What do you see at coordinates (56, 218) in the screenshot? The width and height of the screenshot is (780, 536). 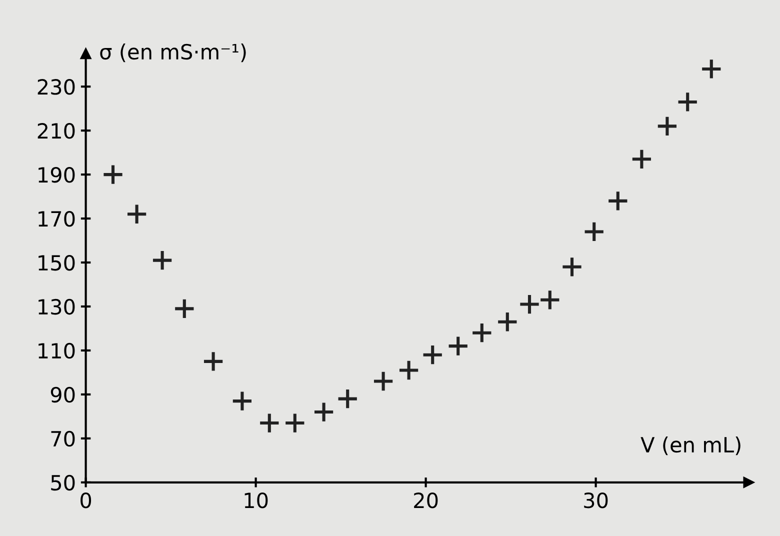 I see `y-tick-label: 170` at bounding box center [56, 218].